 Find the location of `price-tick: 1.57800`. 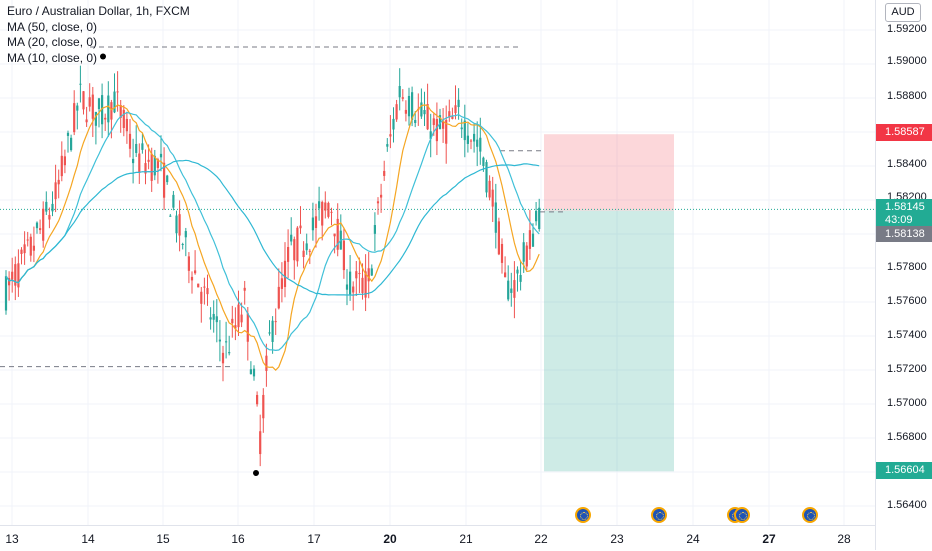

price-tick: 1.57800 is located at coordinates (907, 267).